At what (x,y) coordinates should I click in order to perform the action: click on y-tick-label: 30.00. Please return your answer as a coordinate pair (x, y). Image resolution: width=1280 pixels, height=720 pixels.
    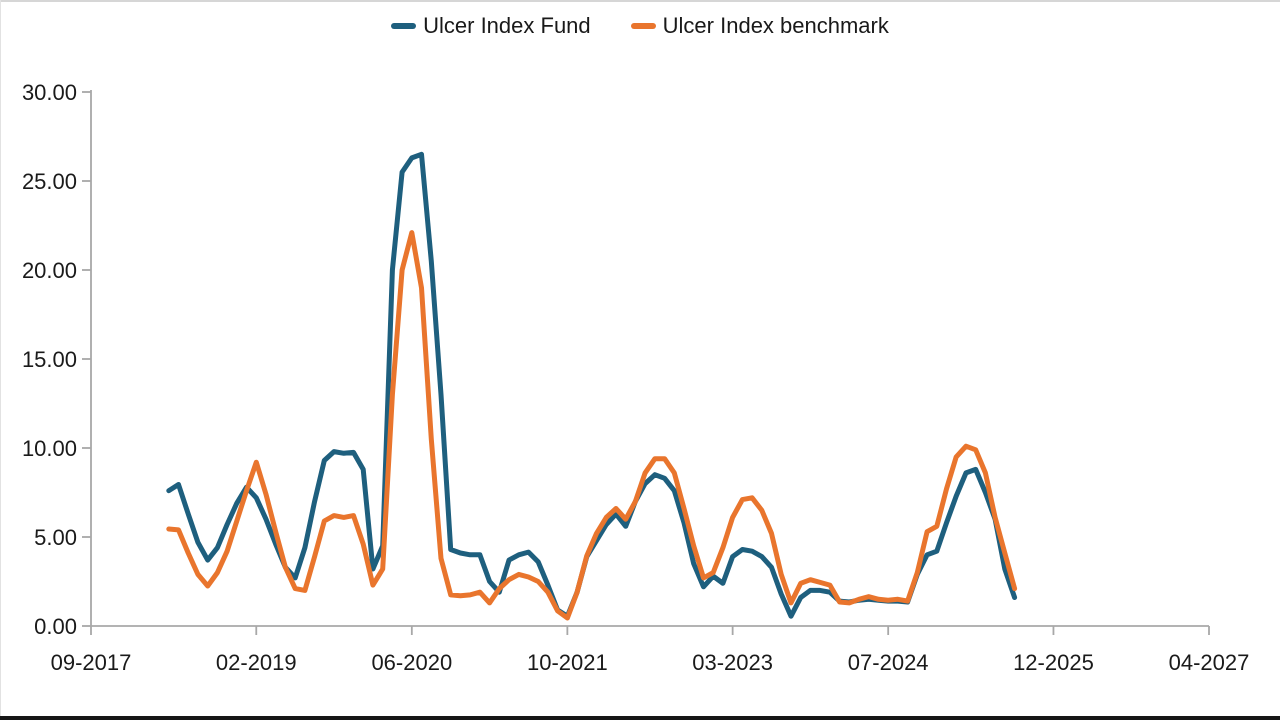
    Looking at the image, I should click on (49, 92).